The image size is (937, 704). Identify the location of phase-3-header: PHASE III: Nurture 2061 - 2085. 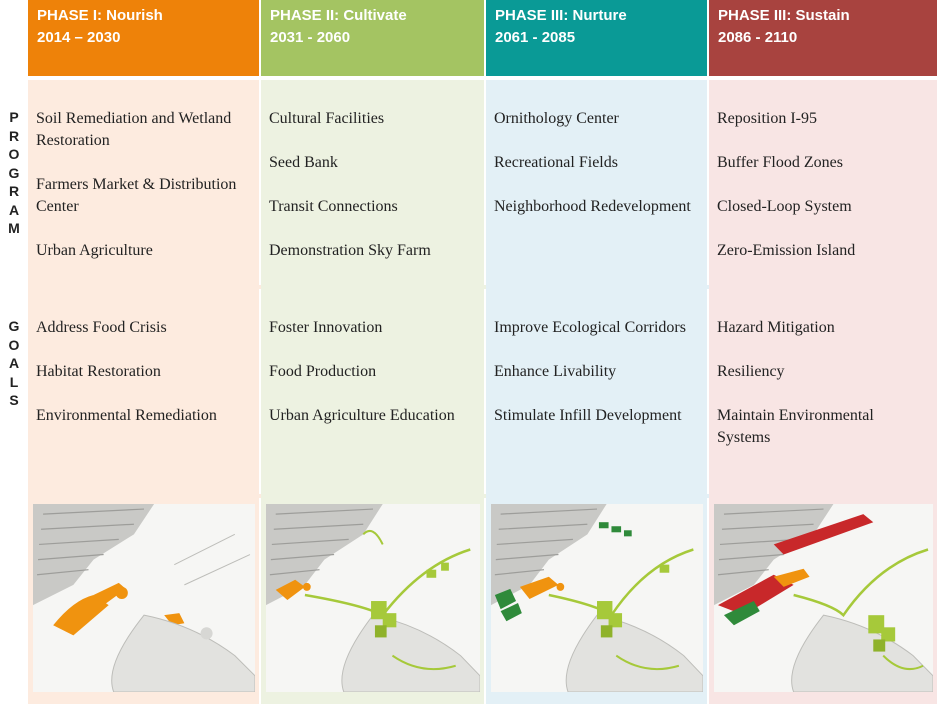
(597, 38).